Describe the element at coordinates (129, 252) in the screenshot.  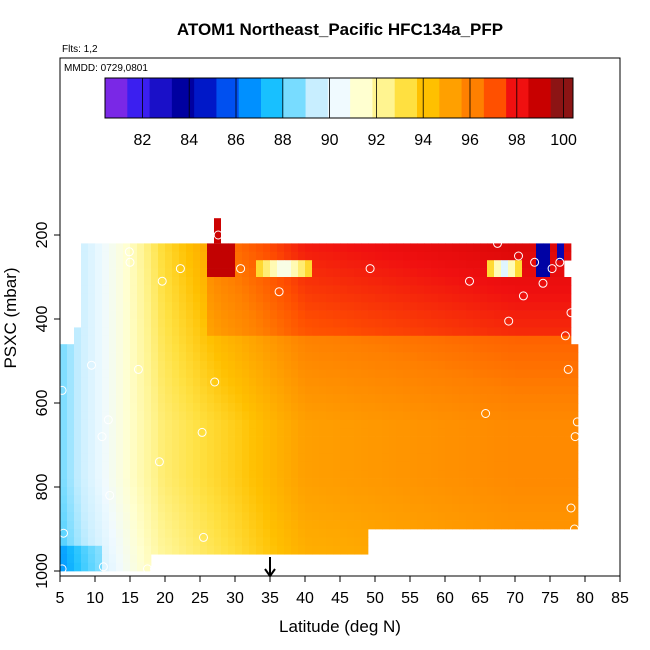
I see `sample-marker` at that location.